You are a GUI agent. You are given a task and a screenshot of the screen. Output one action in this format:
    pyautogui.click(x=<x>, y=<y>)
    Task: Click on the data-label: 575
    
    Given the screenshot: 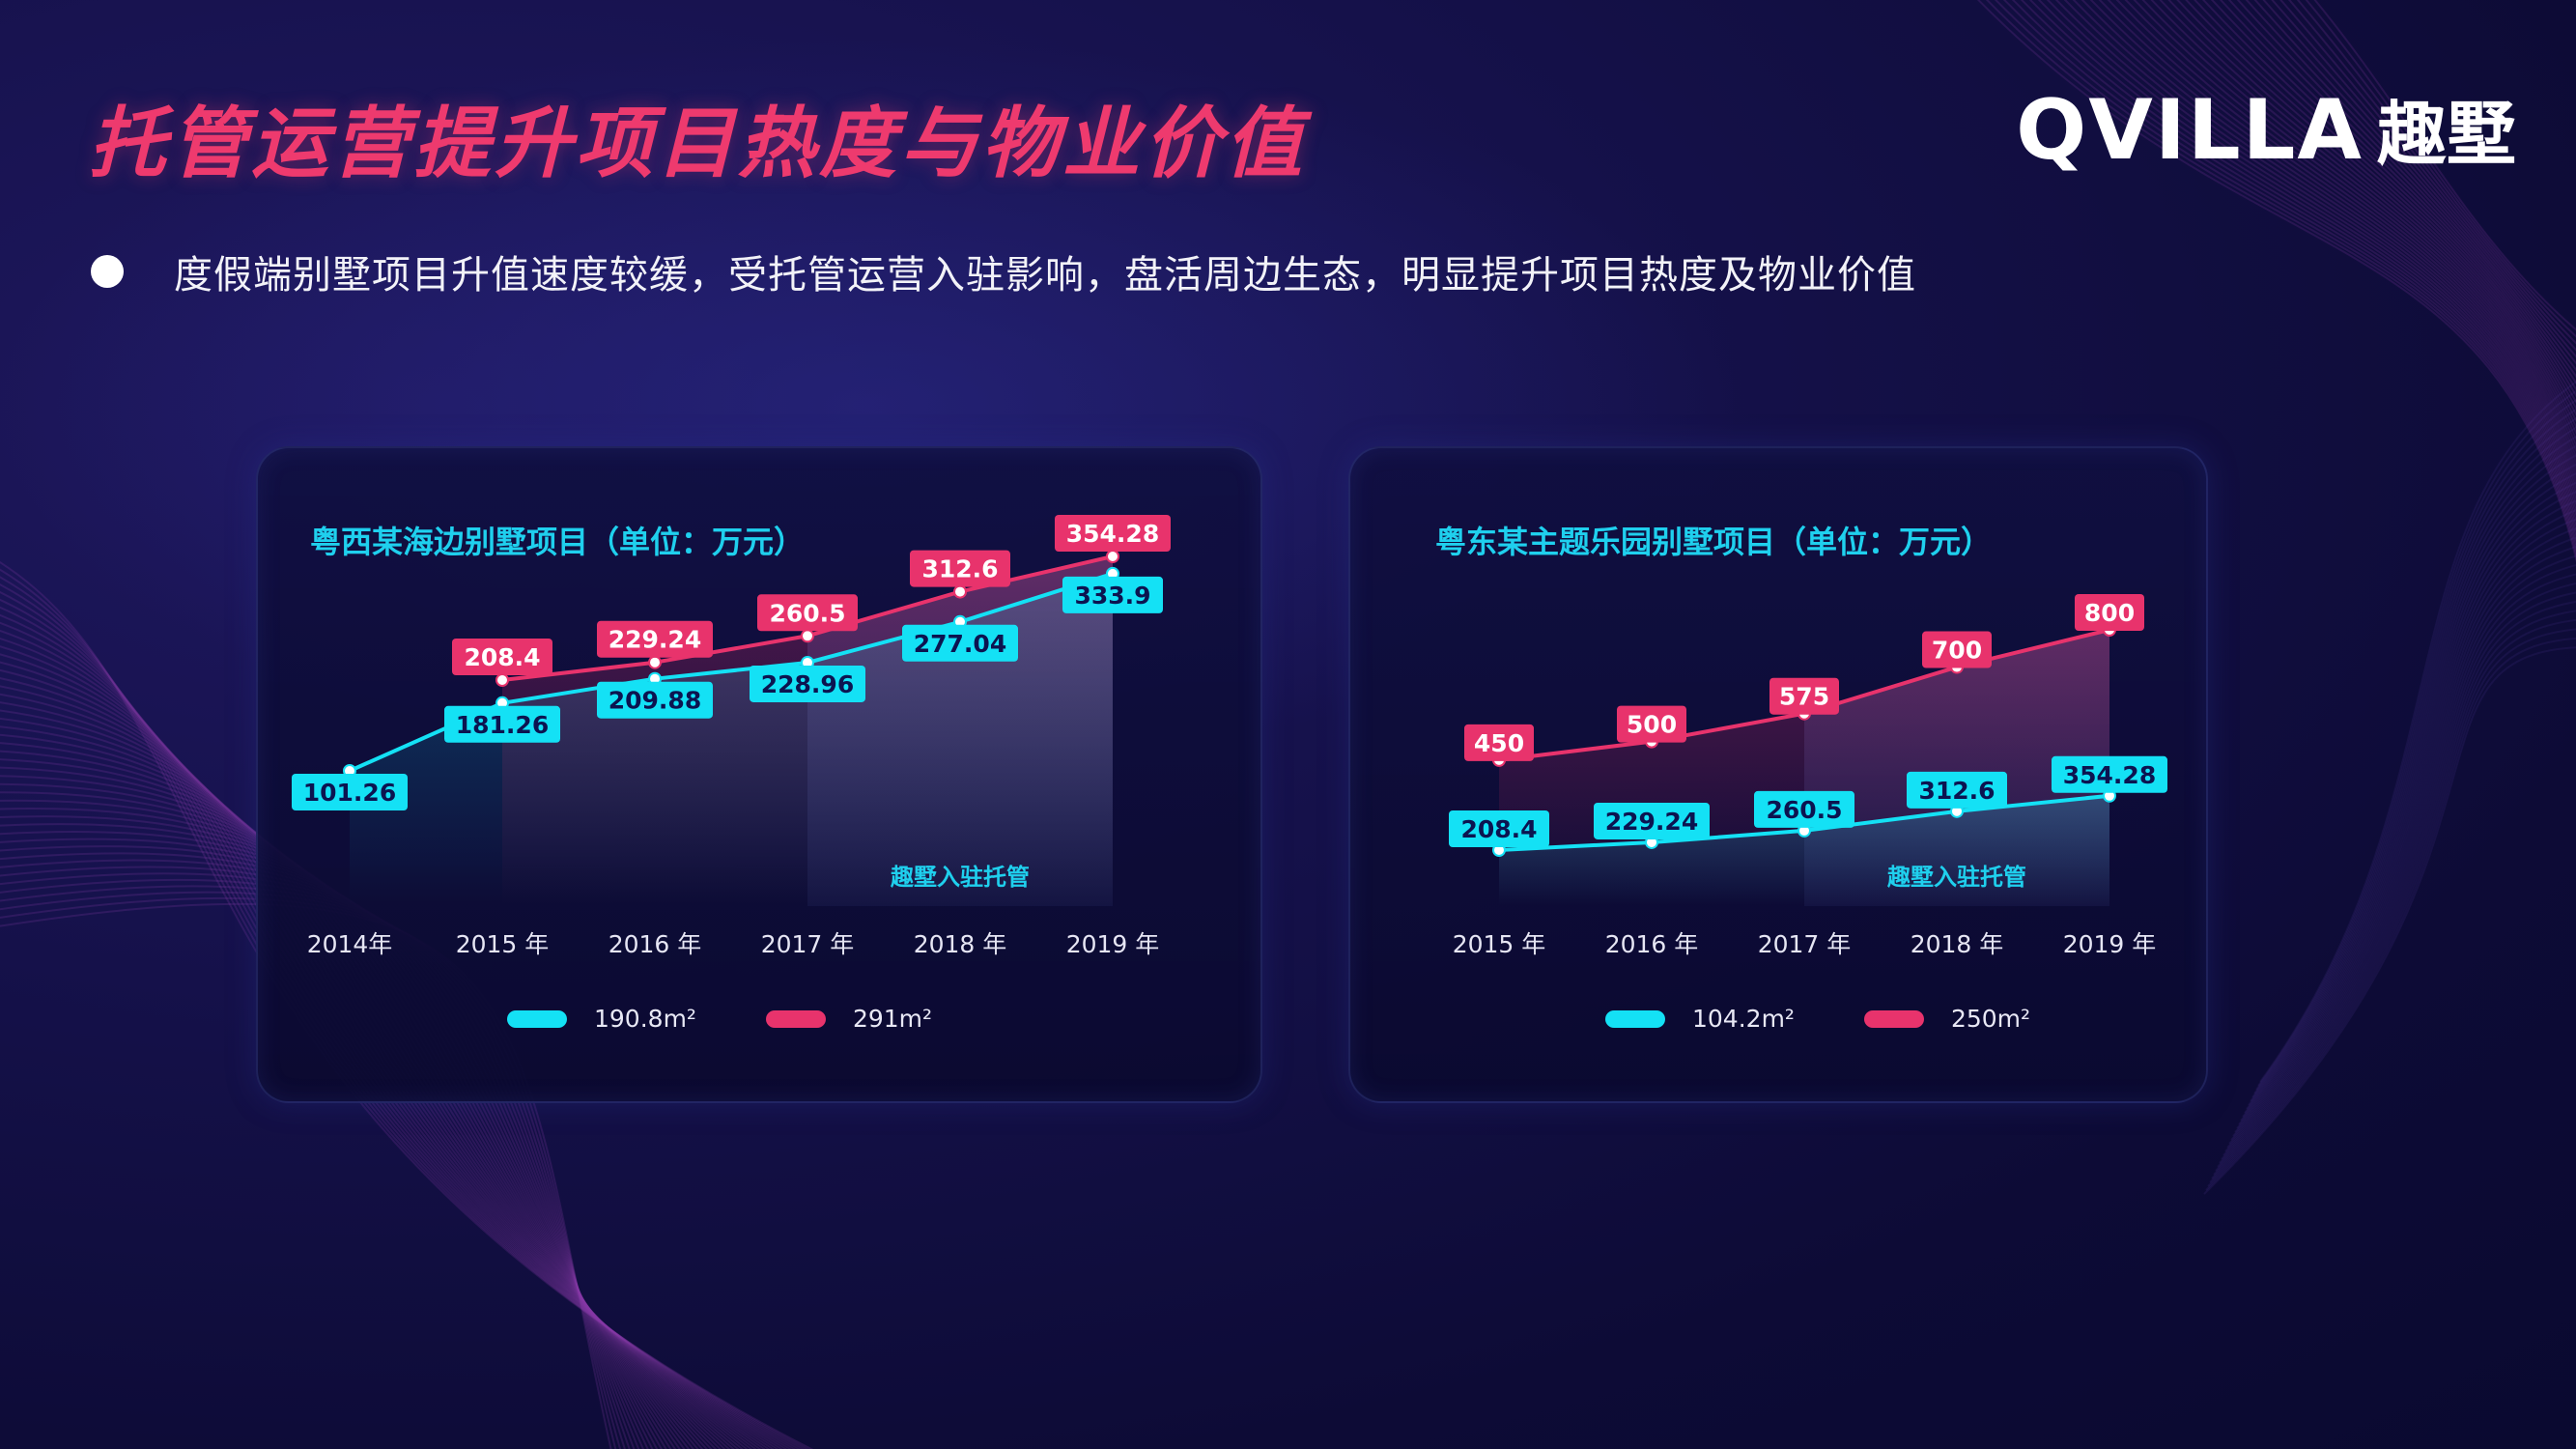 What is the action you would take?
    pyautogui.click(x=1804, y=697)
    